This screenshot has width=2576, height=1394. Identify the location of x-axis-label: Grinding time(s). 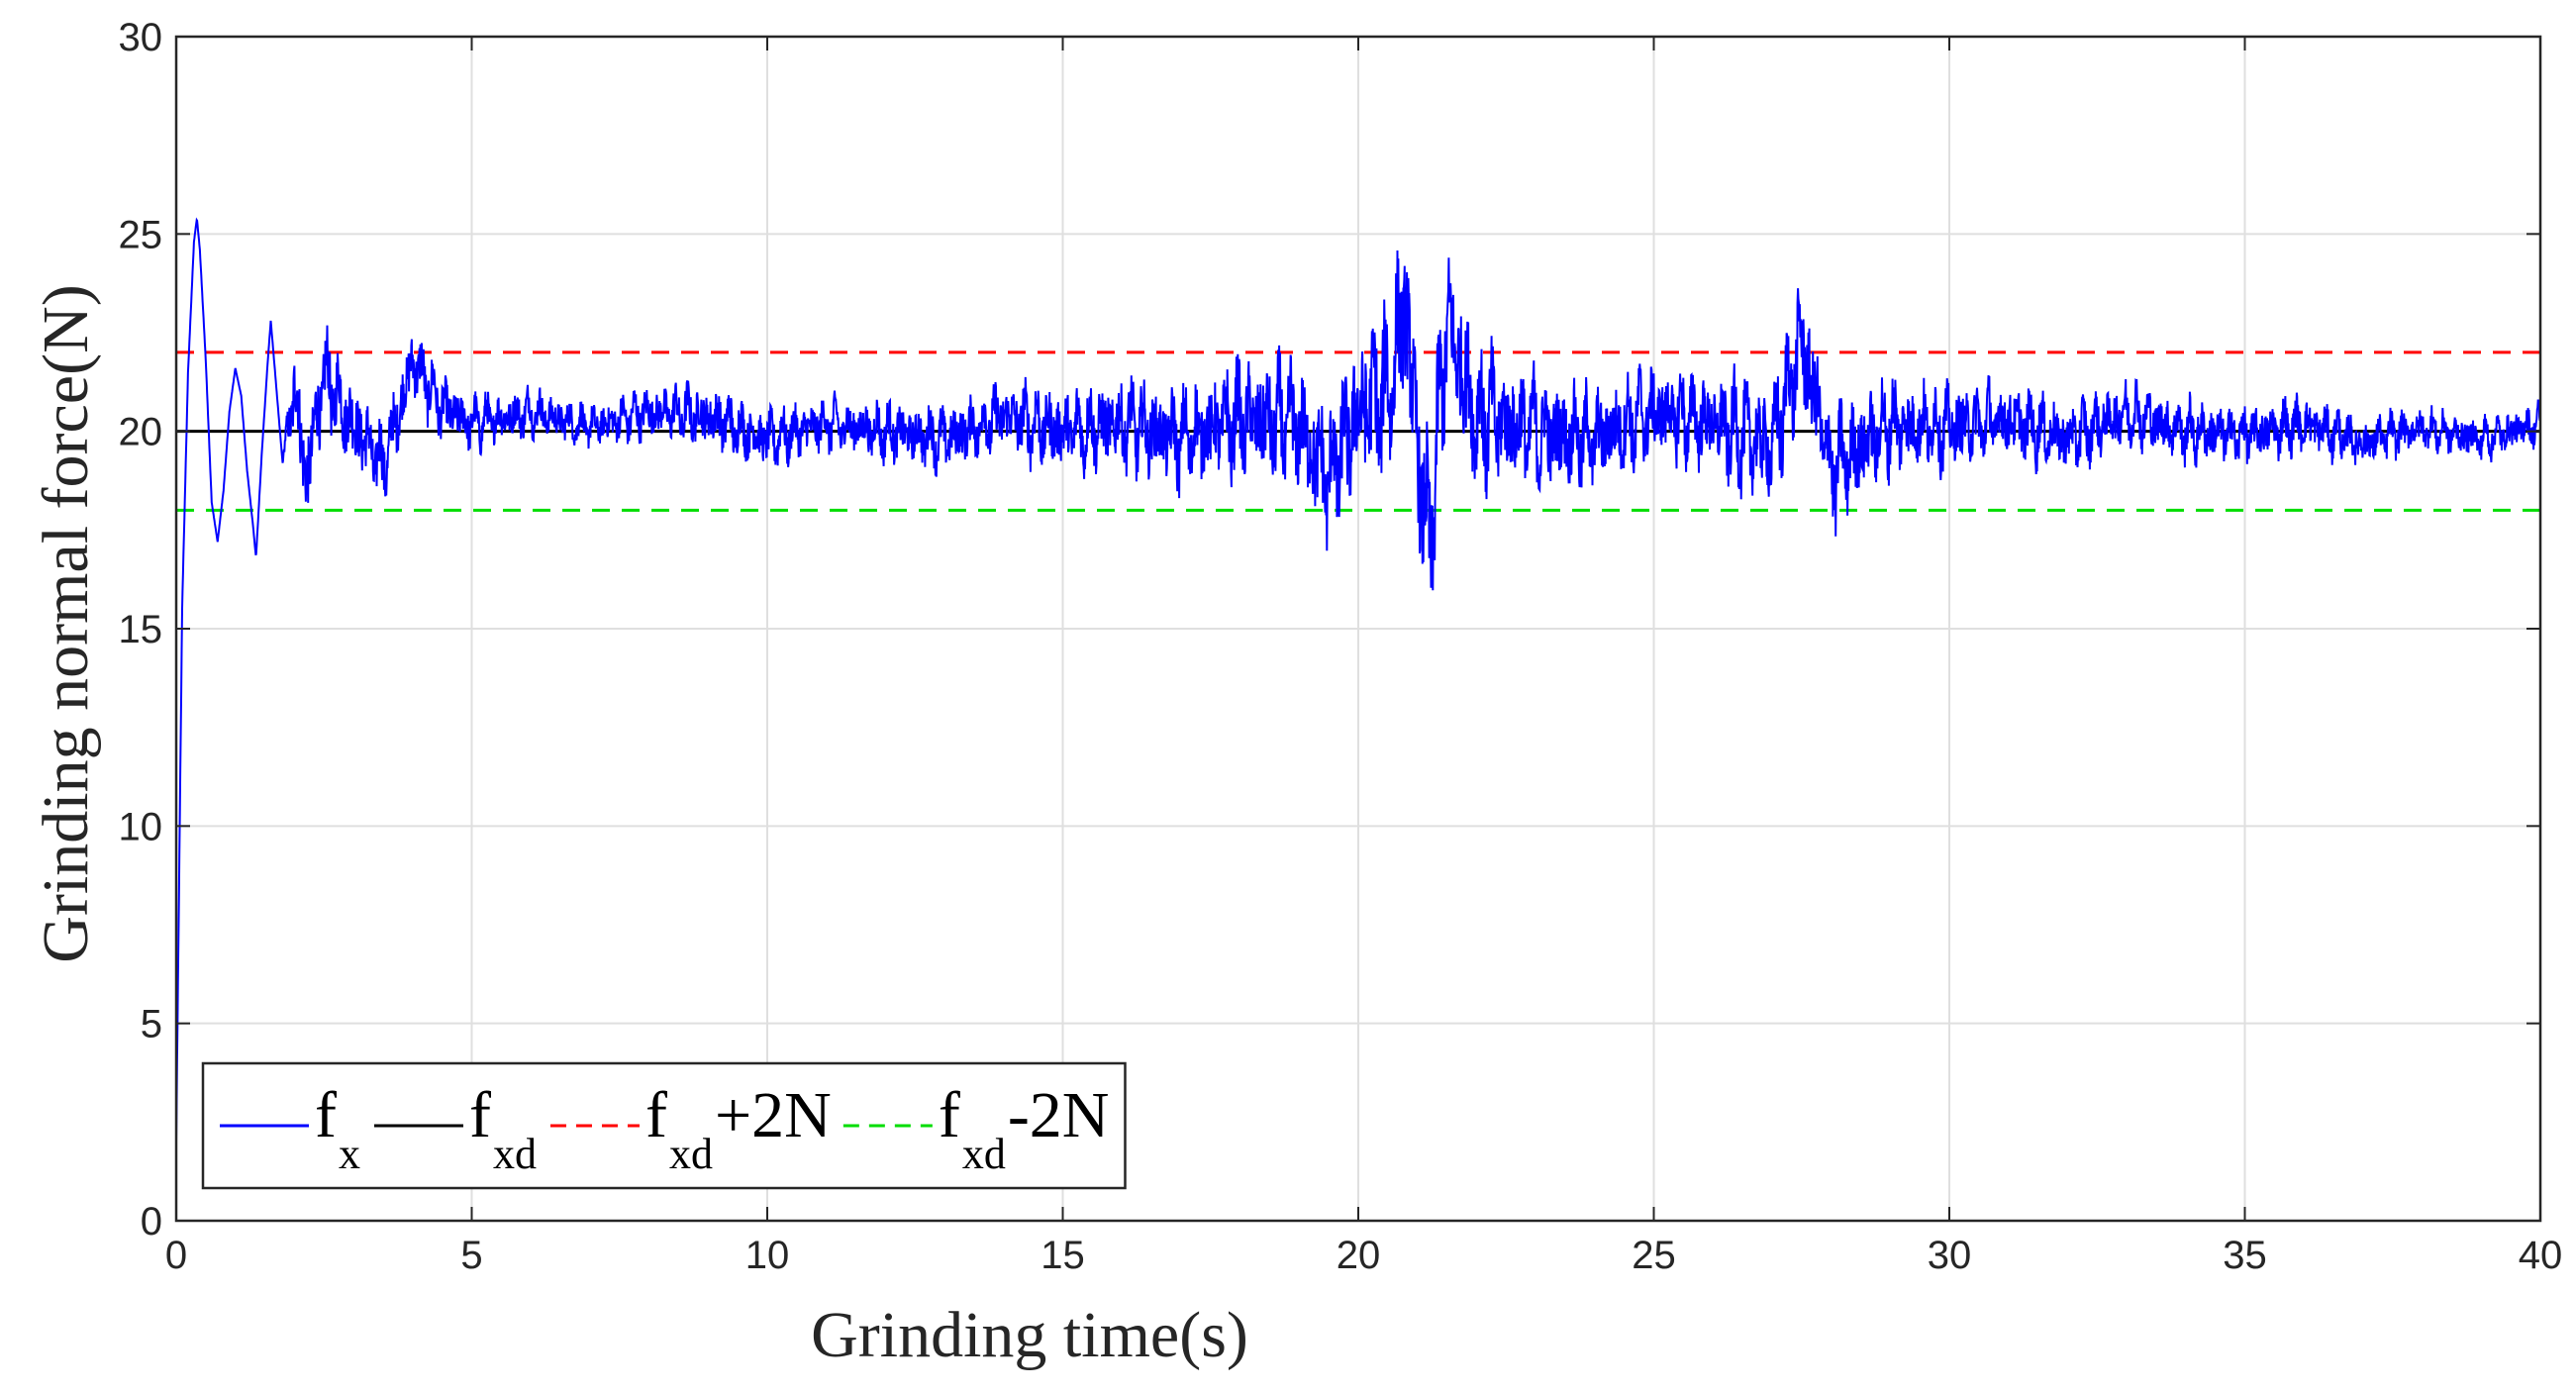
(1029, 1335).